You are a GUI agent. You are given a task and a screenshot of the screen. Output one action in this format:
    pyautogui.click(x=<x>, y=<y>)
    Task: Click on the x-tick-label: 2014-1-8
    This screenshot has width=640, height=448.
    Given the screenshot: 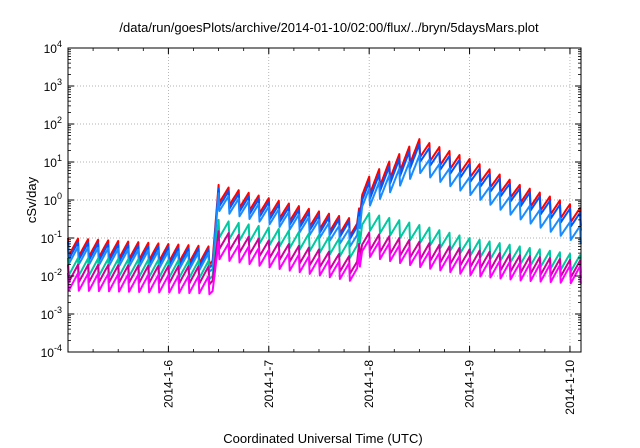 What is the action you would take?
    pyautogui.click(x=369, y=384)
    